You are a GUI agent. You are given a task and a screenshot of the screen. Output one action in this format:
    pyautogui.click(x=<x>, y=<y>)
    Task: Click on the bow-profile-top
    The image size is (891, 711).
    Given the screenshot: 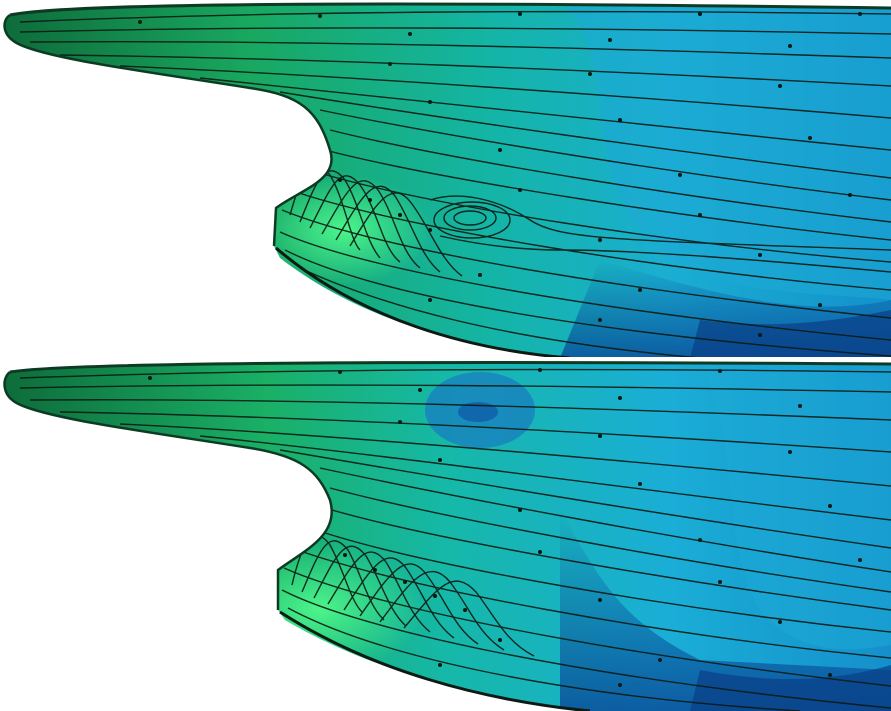 What is the action you would take?
    pyautogui.click(x=168, y=130)
    